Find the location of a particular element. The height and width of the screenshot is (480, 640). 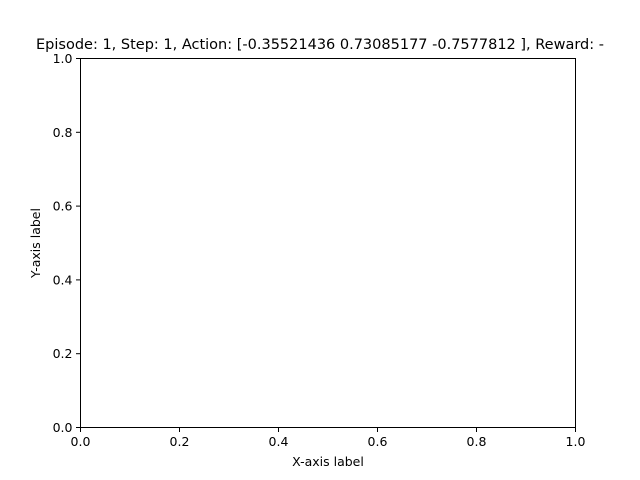

y-tick-label: 0.0 is located at coordinates (63, 427).